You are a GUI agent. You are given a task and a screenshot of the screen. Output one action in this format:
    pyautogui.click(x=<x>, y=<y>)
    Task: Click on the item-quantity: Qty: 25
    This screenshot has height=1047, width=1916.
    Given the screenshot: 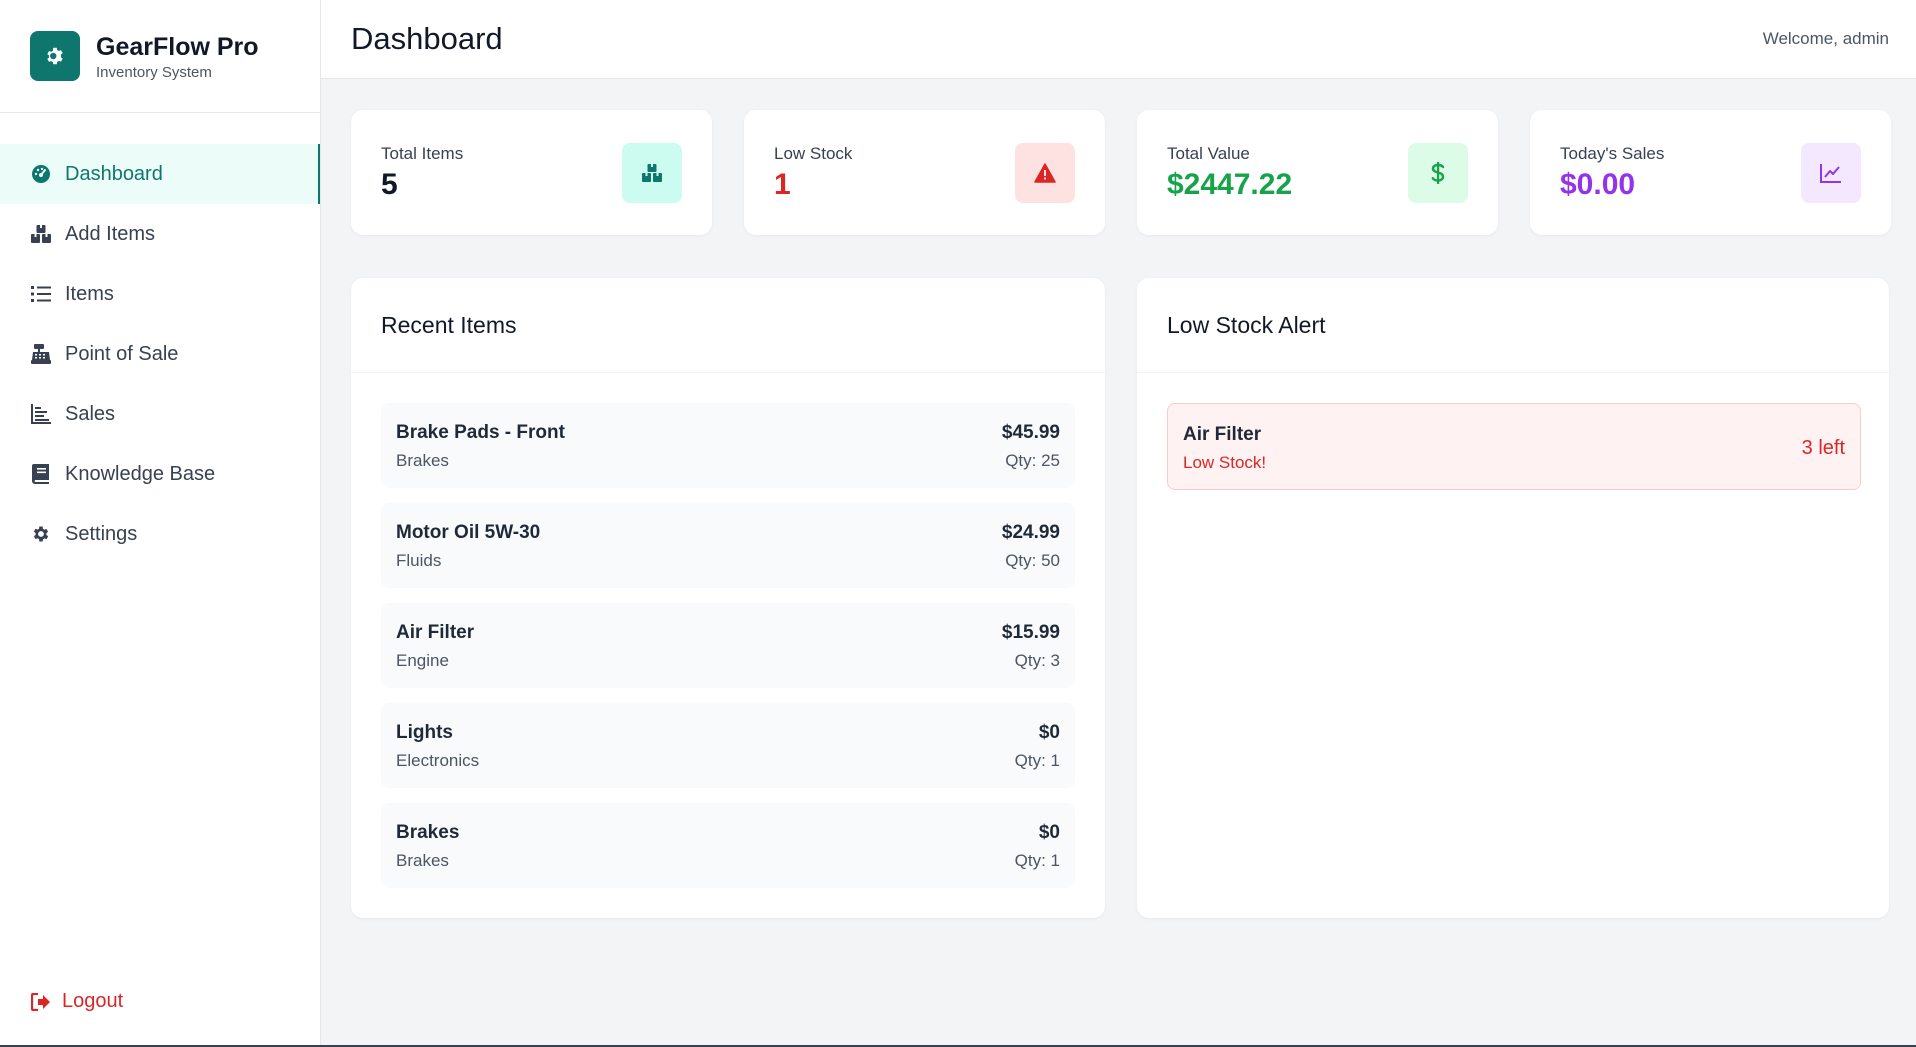 What is the action you would take?
    pyautogui.click(x=1032, y=460)
    